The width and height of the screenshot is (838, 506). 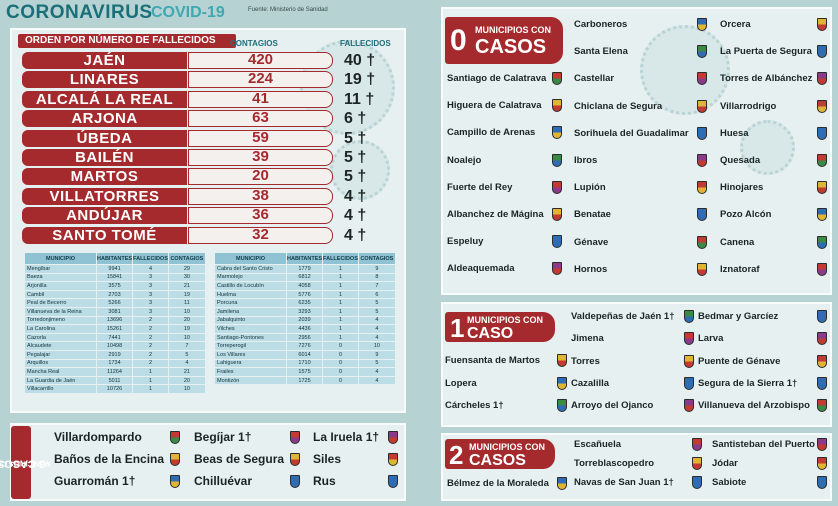 What do you see at coordinates (260, 235) in the screenshot?
I see `ranking-contagios: 32` at bounding box center [260, 235].